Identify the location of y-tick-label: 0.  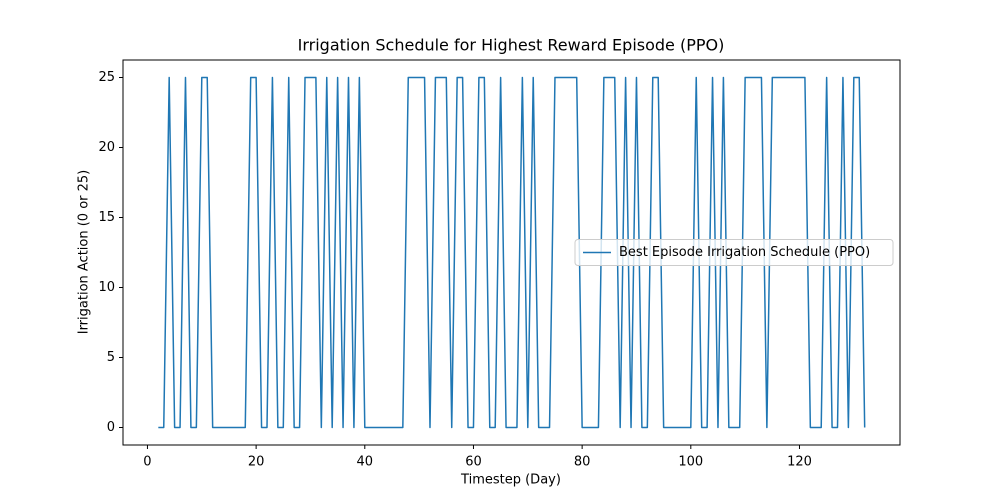
(111, 427).